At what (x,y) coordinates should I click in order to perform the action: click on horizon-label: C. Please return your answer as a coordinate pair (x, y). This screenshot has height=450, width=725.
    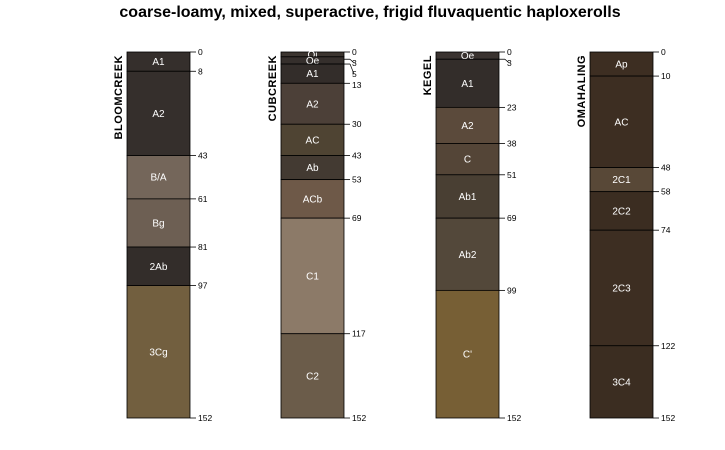
    Looking at the image, I should click on (467, 160).